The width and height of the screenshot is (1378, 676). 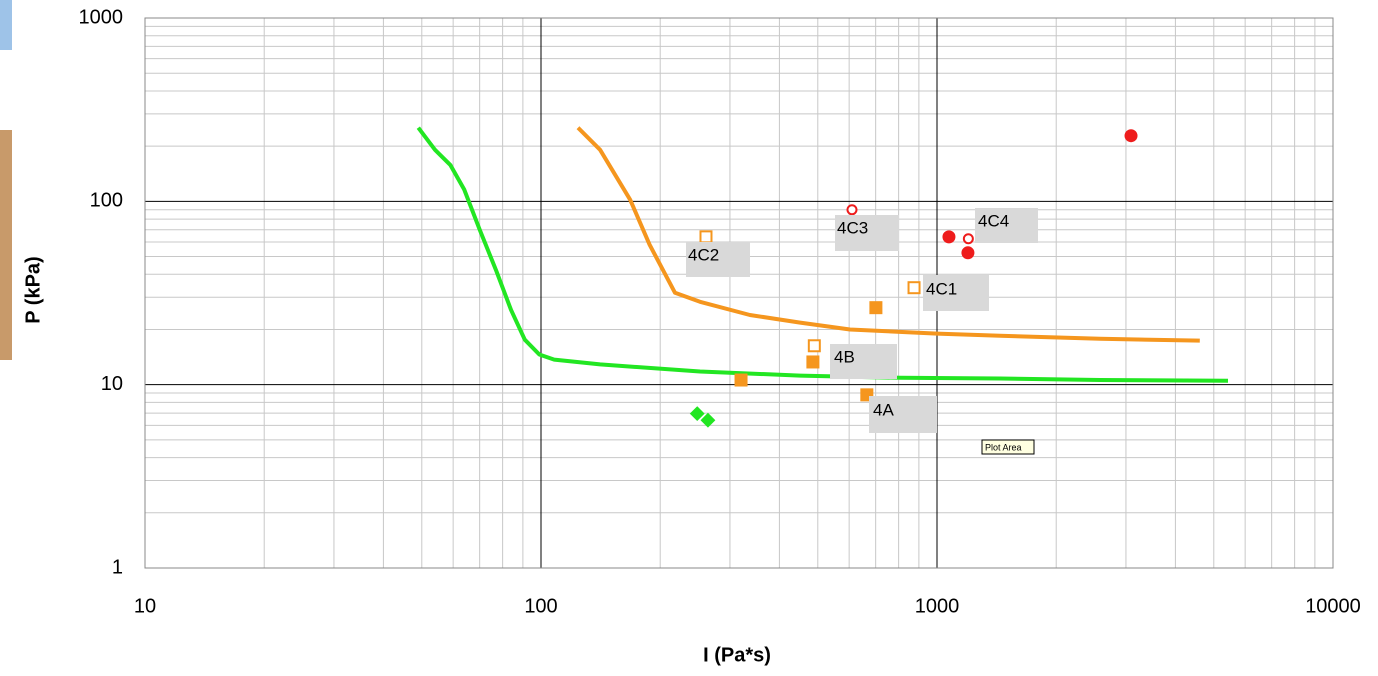 I want to click on tooltip: Plot Area, so click(x=1003, y=447).